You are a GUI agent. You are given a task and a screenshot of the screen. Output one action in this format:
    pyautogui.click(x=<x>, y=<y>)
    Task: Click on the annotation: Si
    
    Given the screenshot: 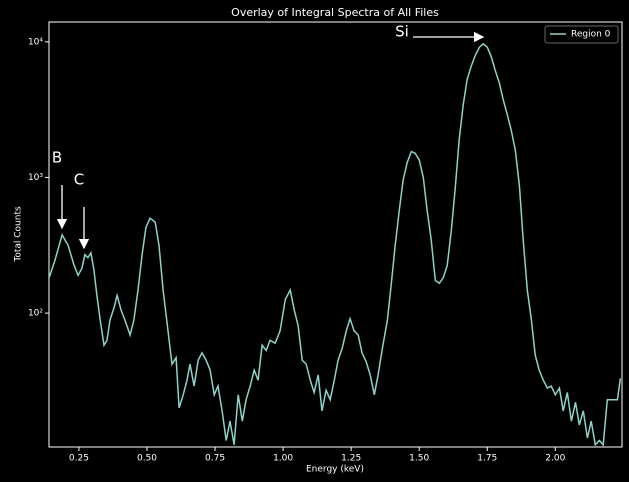 What is the action you would take?
    pyautogui.click(x=402, y=32)
    